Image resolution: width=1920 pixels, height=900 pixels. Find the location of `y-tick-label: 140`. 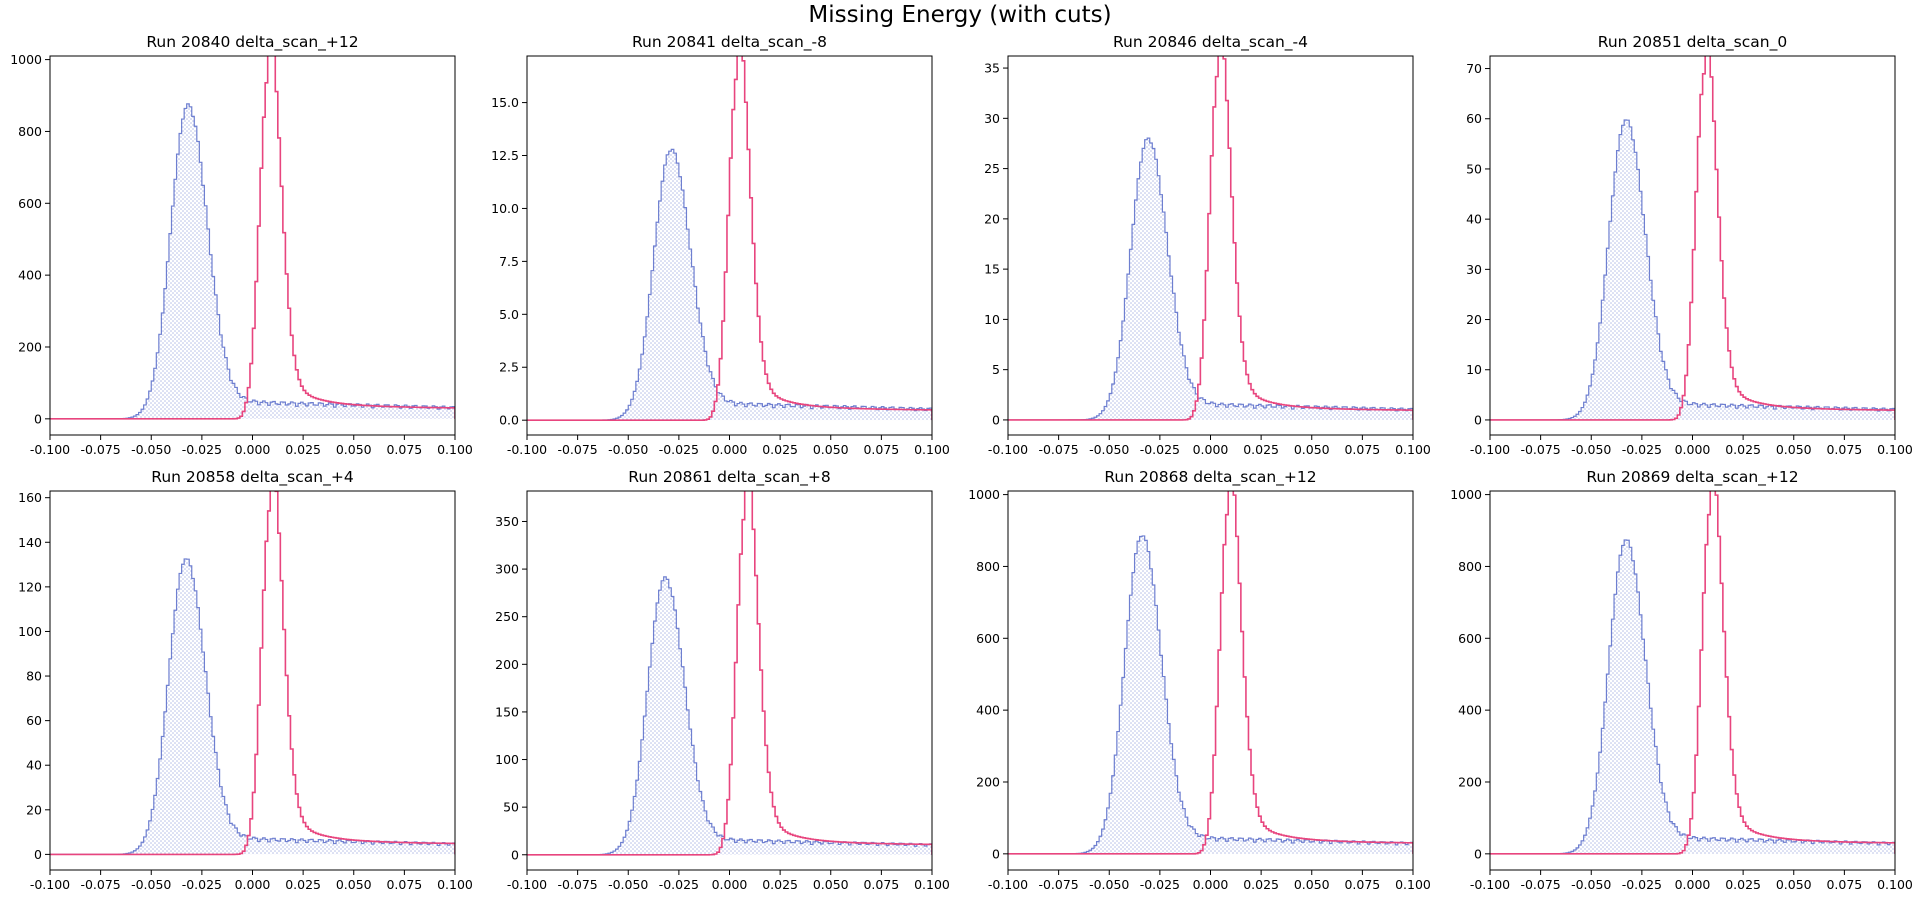

y-tick-label: 140 is located at coordinates (30, 542).